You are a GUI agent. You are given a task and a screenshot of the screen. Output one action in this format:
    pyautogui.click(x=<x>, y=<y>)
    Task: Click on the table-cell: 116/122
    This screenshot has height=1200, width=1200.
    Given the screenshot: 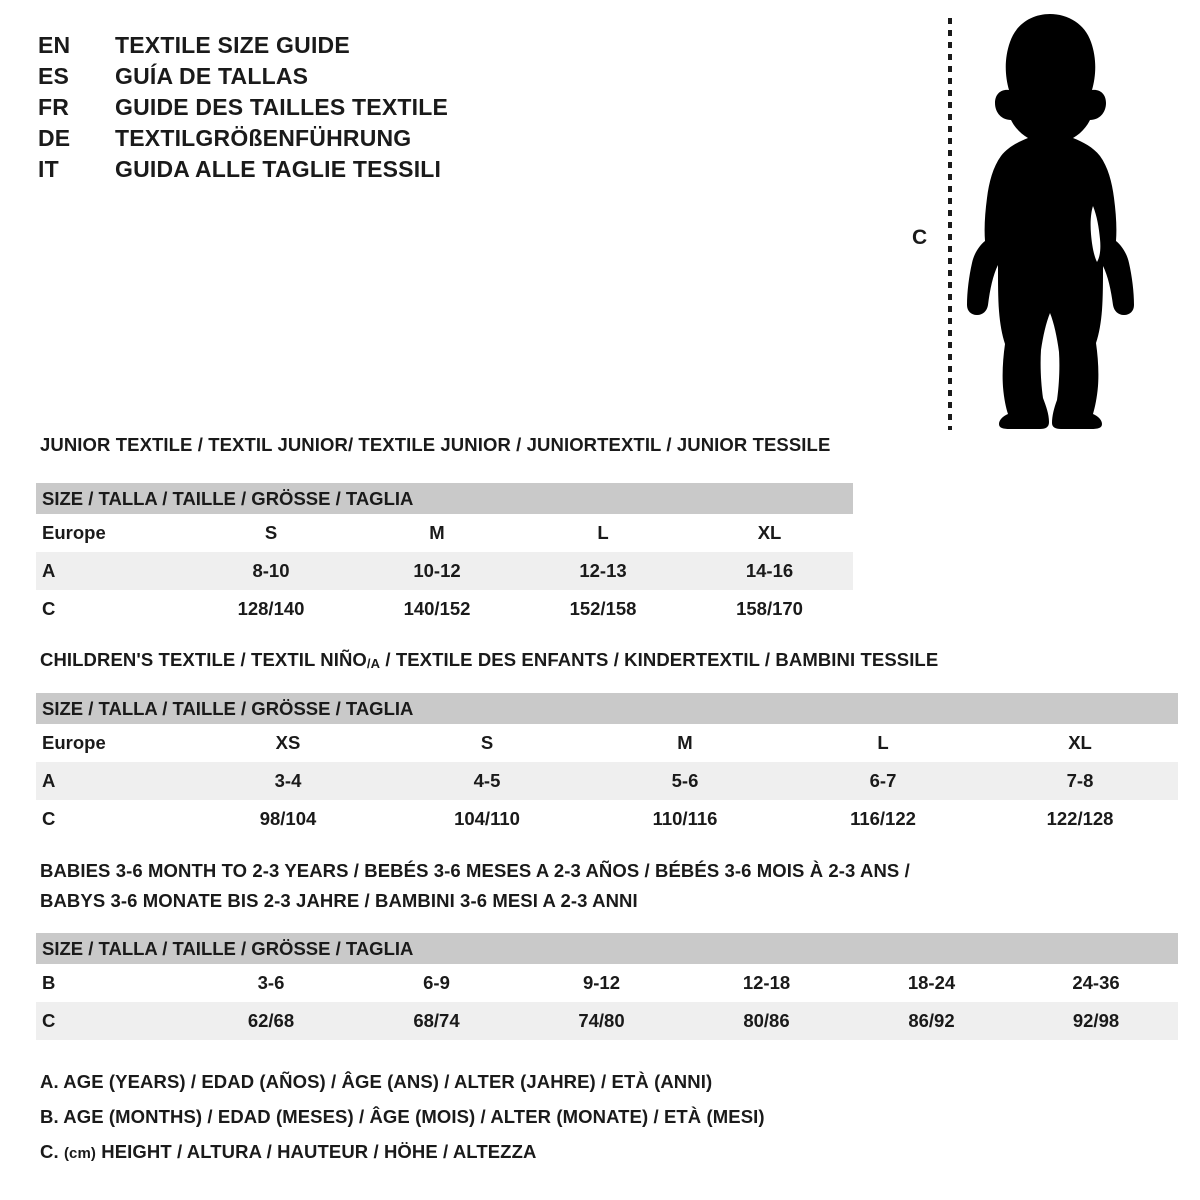 What is the action you would take?
    pyautogui.click(x=883, y=819)
    